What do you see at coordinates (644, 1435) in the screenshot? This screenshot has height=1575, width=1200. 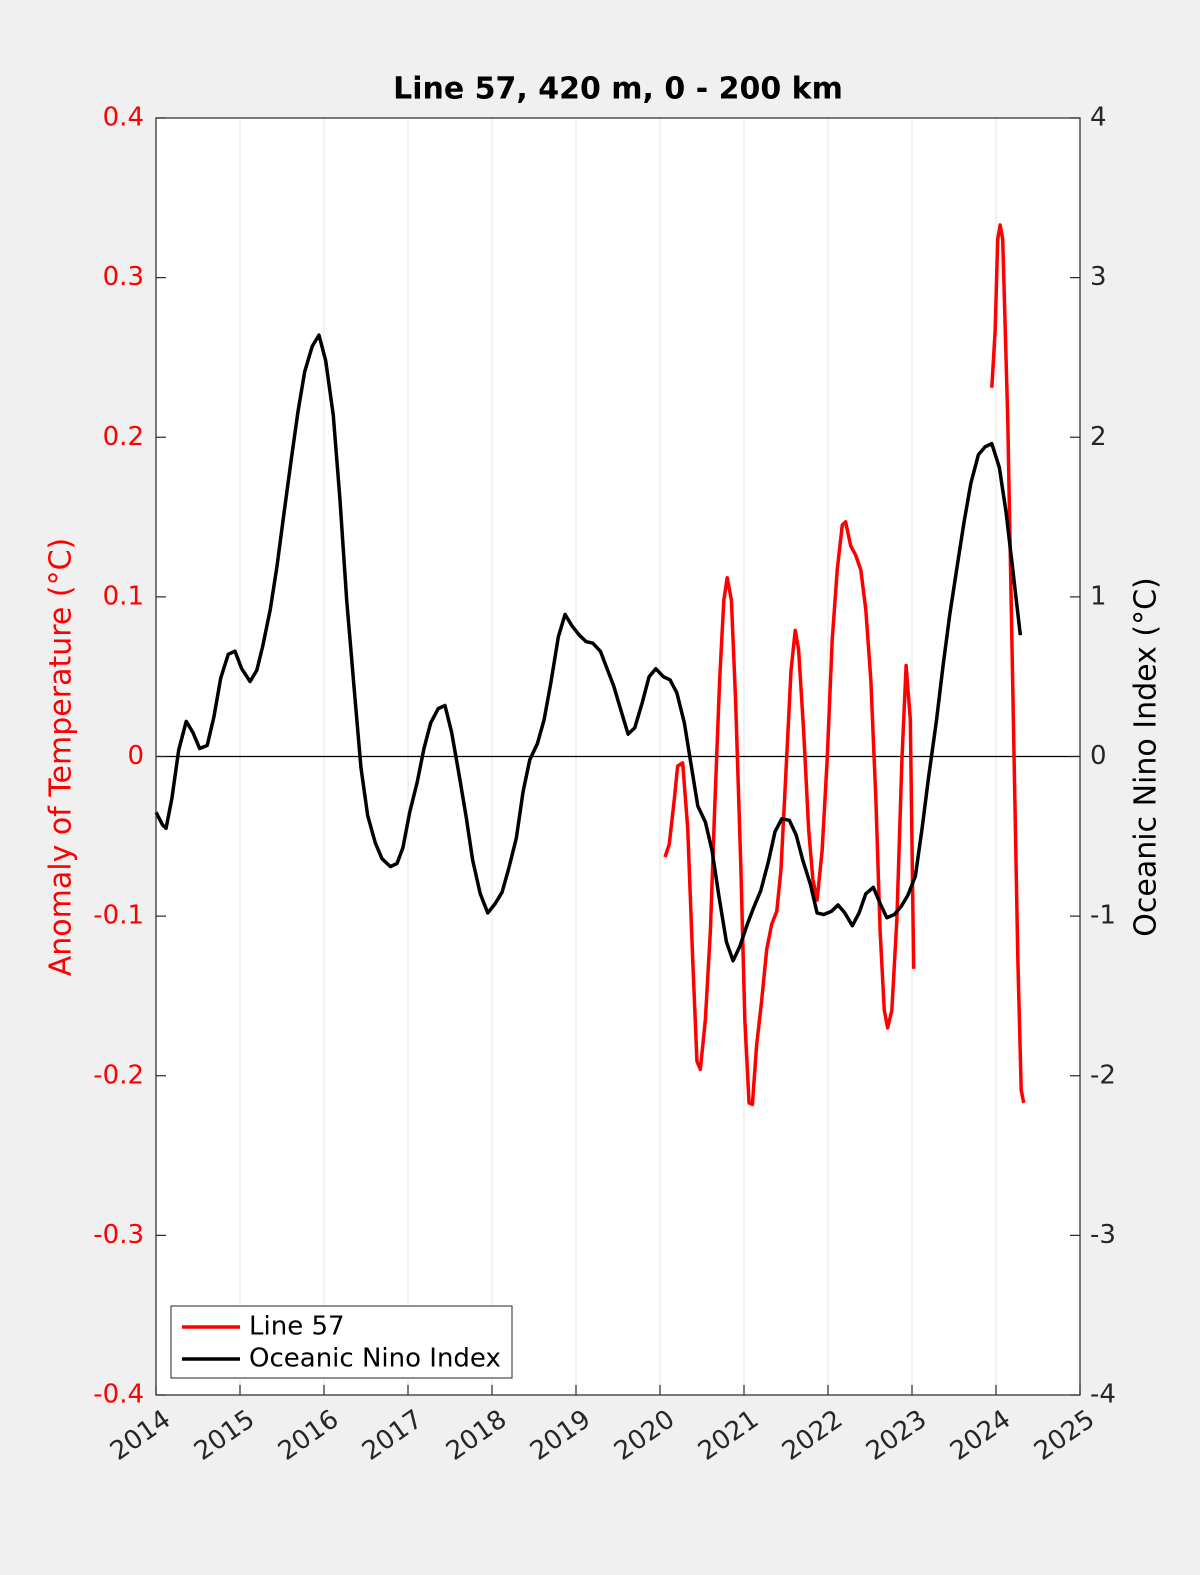 I see `x-tick-label: 2020` at bounding box center [644, 1435].